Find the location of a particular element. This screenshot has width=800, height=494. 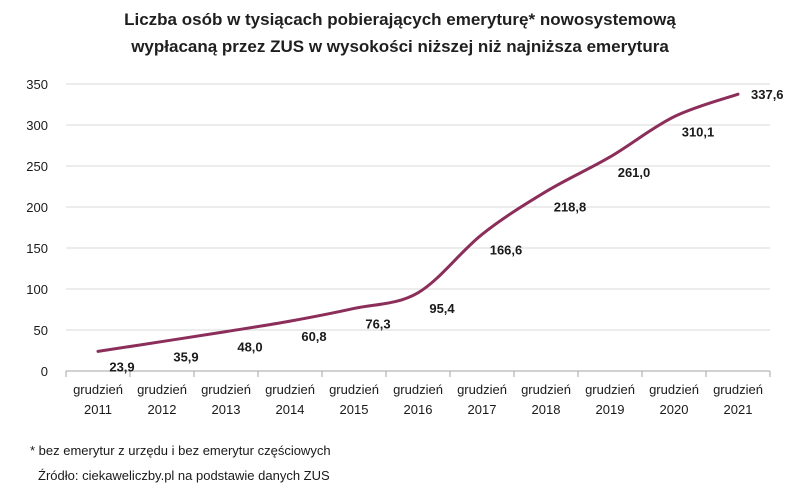

y-tick-label: 50 is located at coordinates (41, 330).